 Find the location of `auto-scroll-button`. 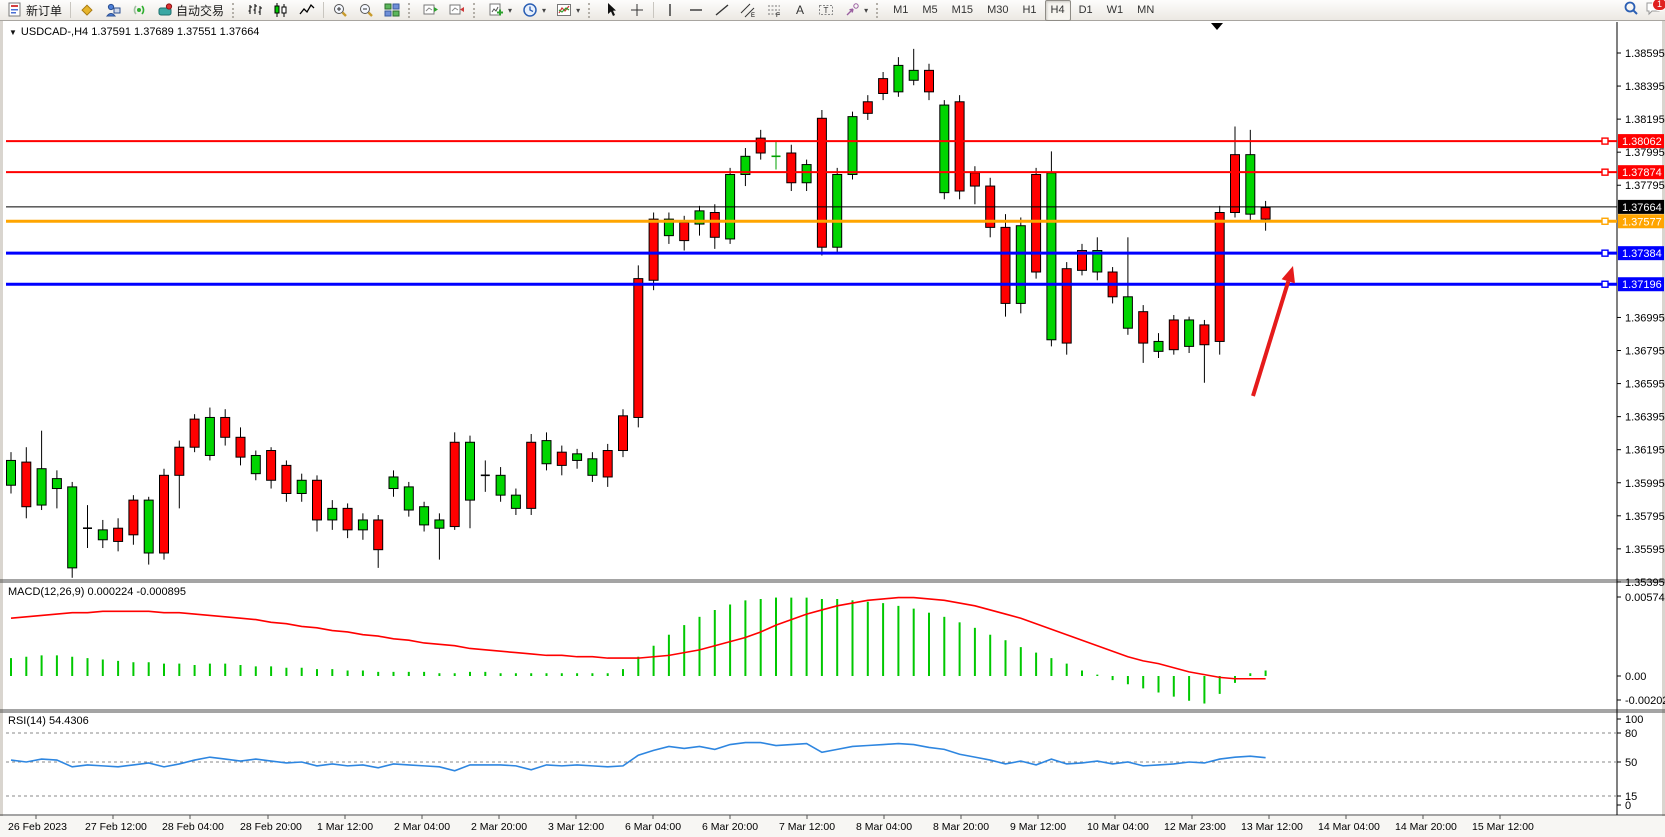

auto-scroll-button is located at coordinates (431, 10).